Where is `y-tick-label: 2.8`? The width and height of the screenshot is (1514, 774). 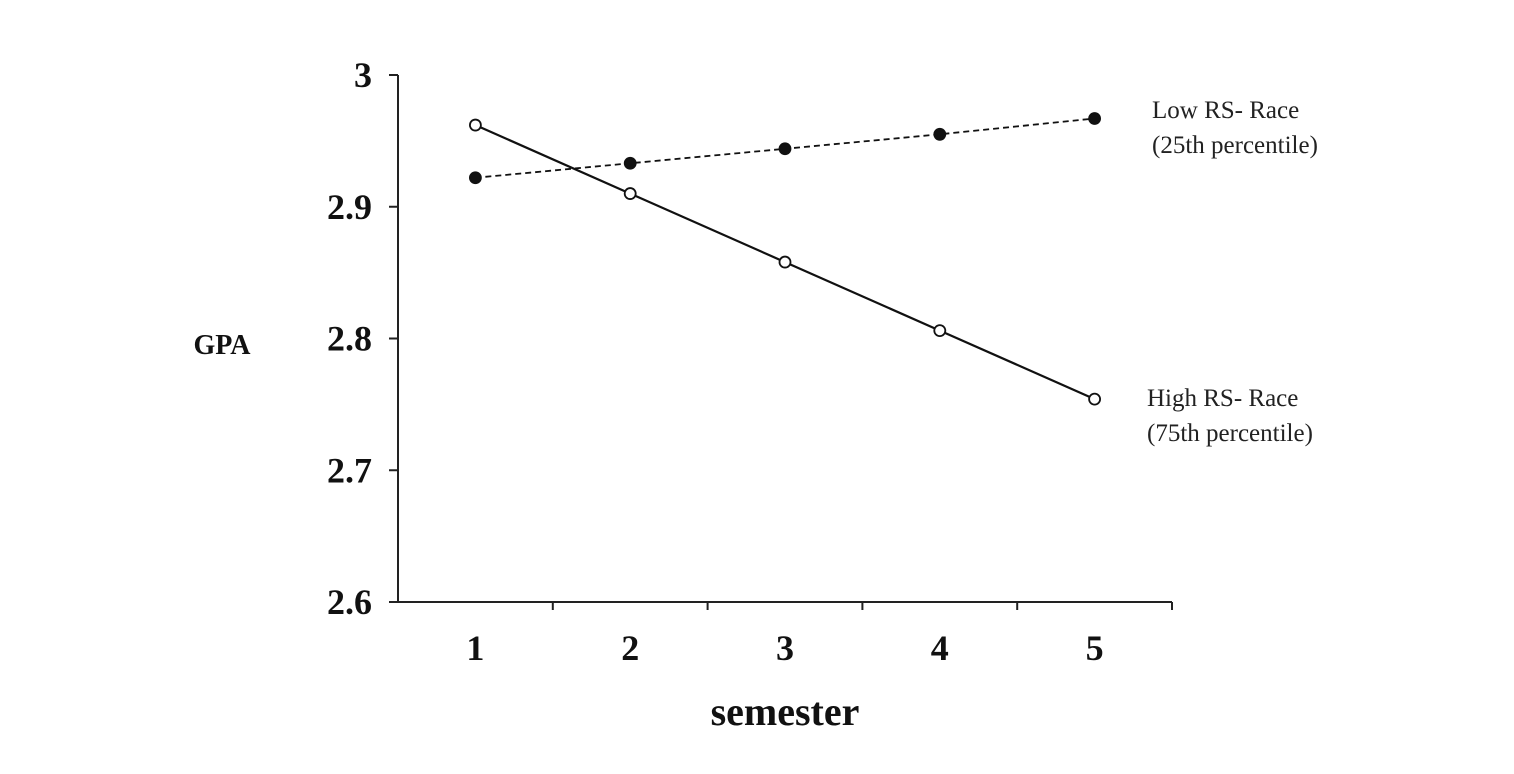
y-tick-label: 2.8 is located at coordinates (349, 339).